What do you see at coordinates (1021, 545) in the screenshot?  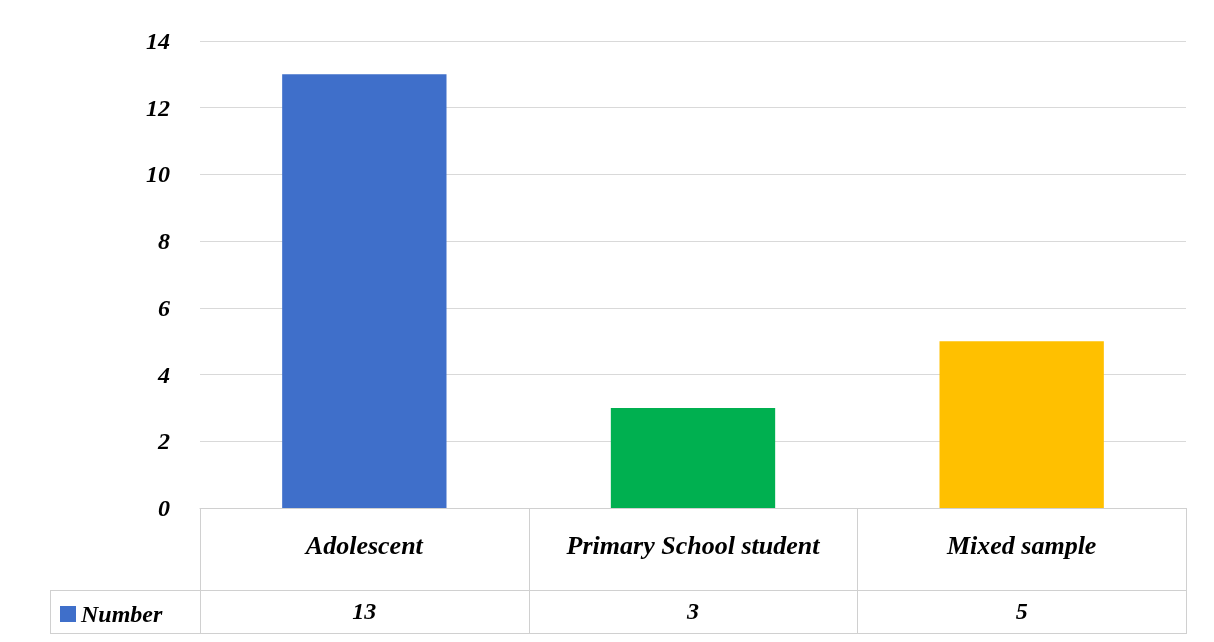 I see `x-tick-label: Mixed sample` at bounding box center [1021, 545].